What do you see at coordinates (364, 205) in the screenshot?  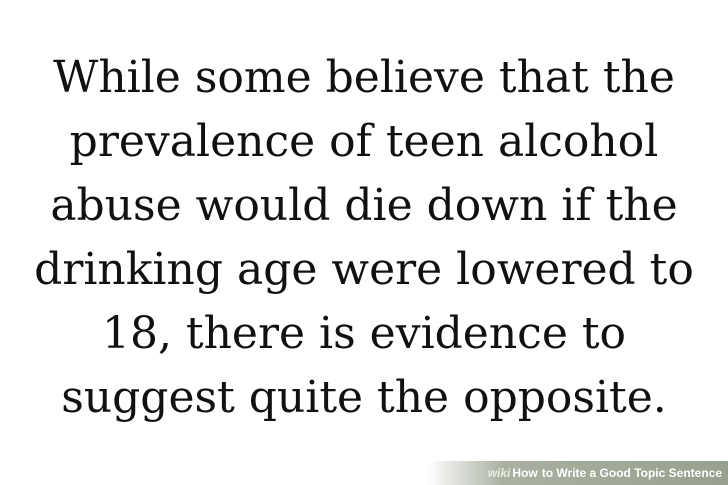 I see `quote-line-3: abuse would die down if the` at bounding box center [364, 205].